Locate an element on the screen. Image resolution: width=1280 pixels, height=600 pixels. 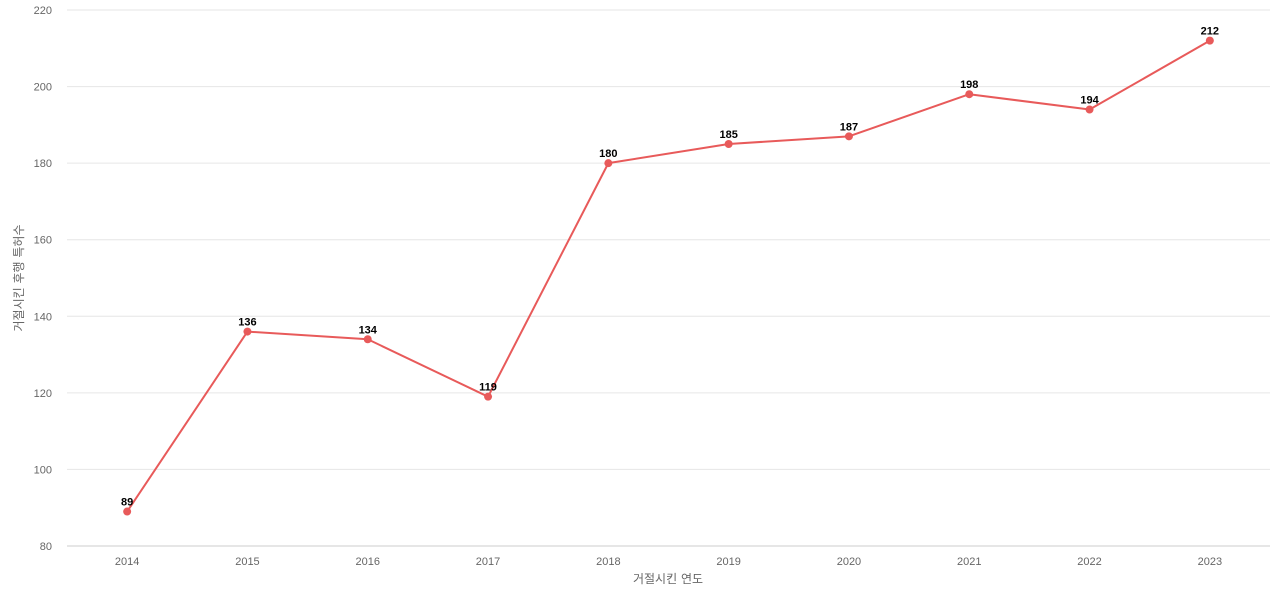
y-tick-label: 220 is located at coordinates (43, 11).